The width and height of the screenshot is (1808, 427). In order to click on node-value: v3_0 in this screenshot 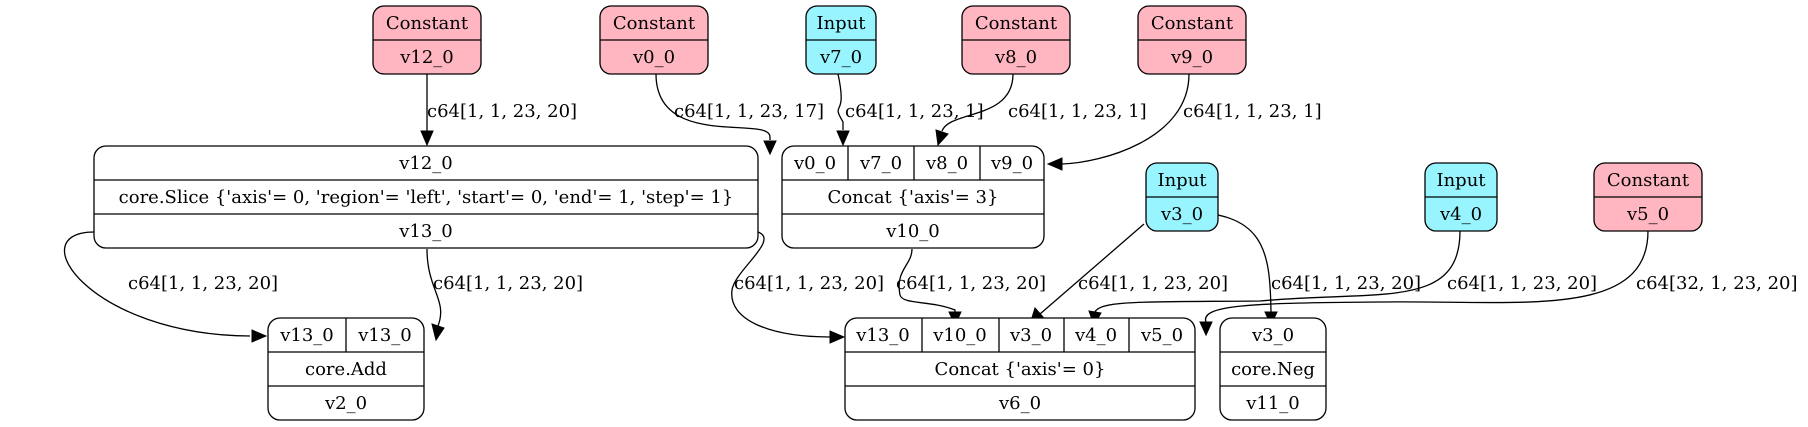, I will do `click(1181, 214)`.